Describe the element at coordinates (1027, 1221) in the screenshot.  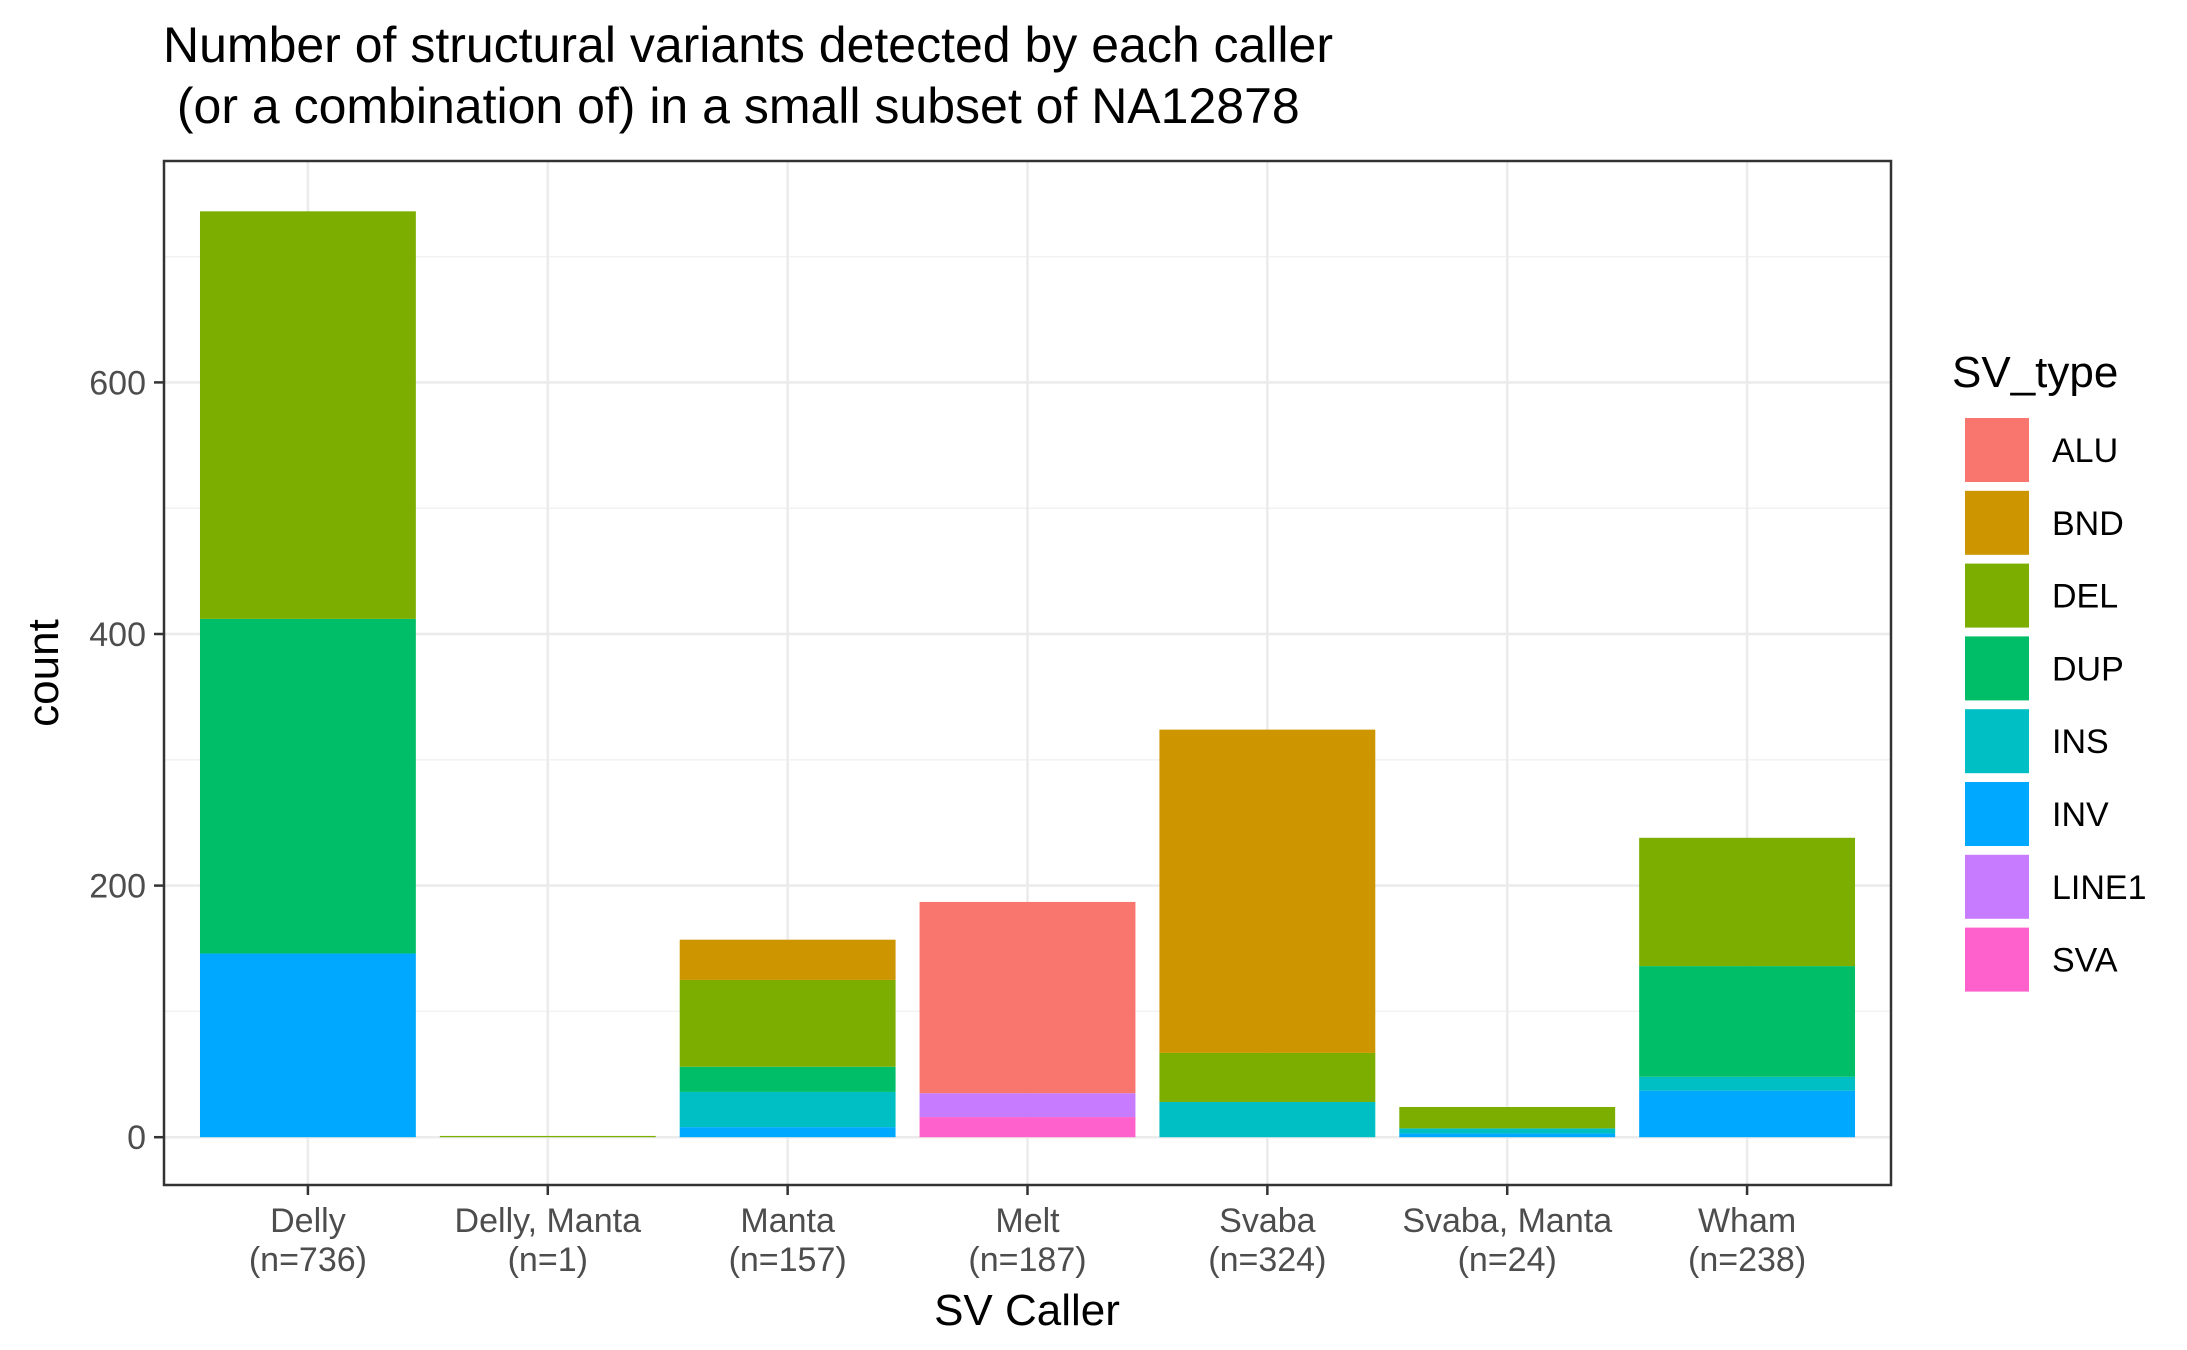
I see `x-tick-label: Melt` at that location.